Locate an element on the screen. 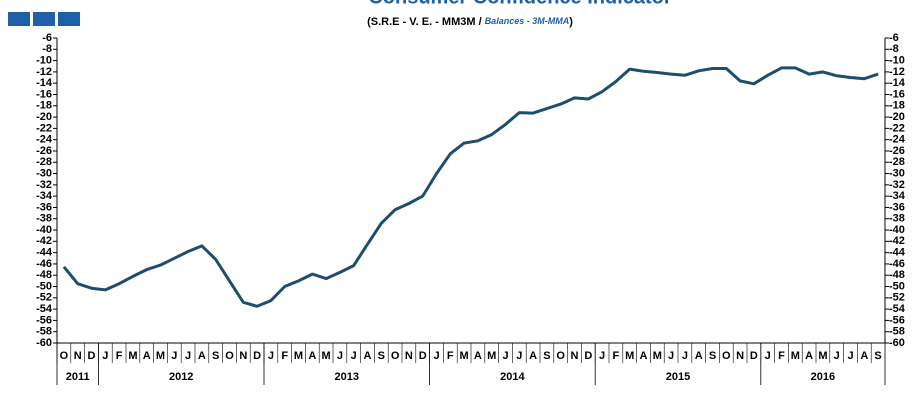 The width and height of the screenshot is (921, 410). y-tick-label-right: -34 is located at coordinates (897, 196).